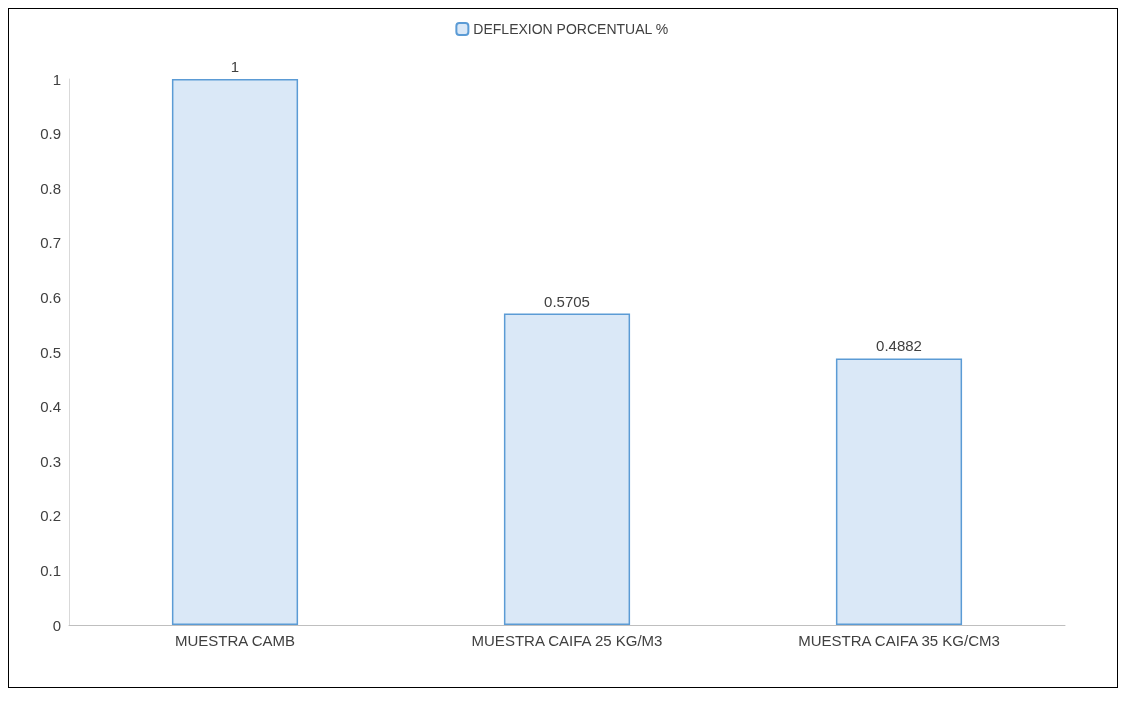  I want to click on x-tick-label: MUESTRA CAIFA 25 KG/M3, so click(567, 640).